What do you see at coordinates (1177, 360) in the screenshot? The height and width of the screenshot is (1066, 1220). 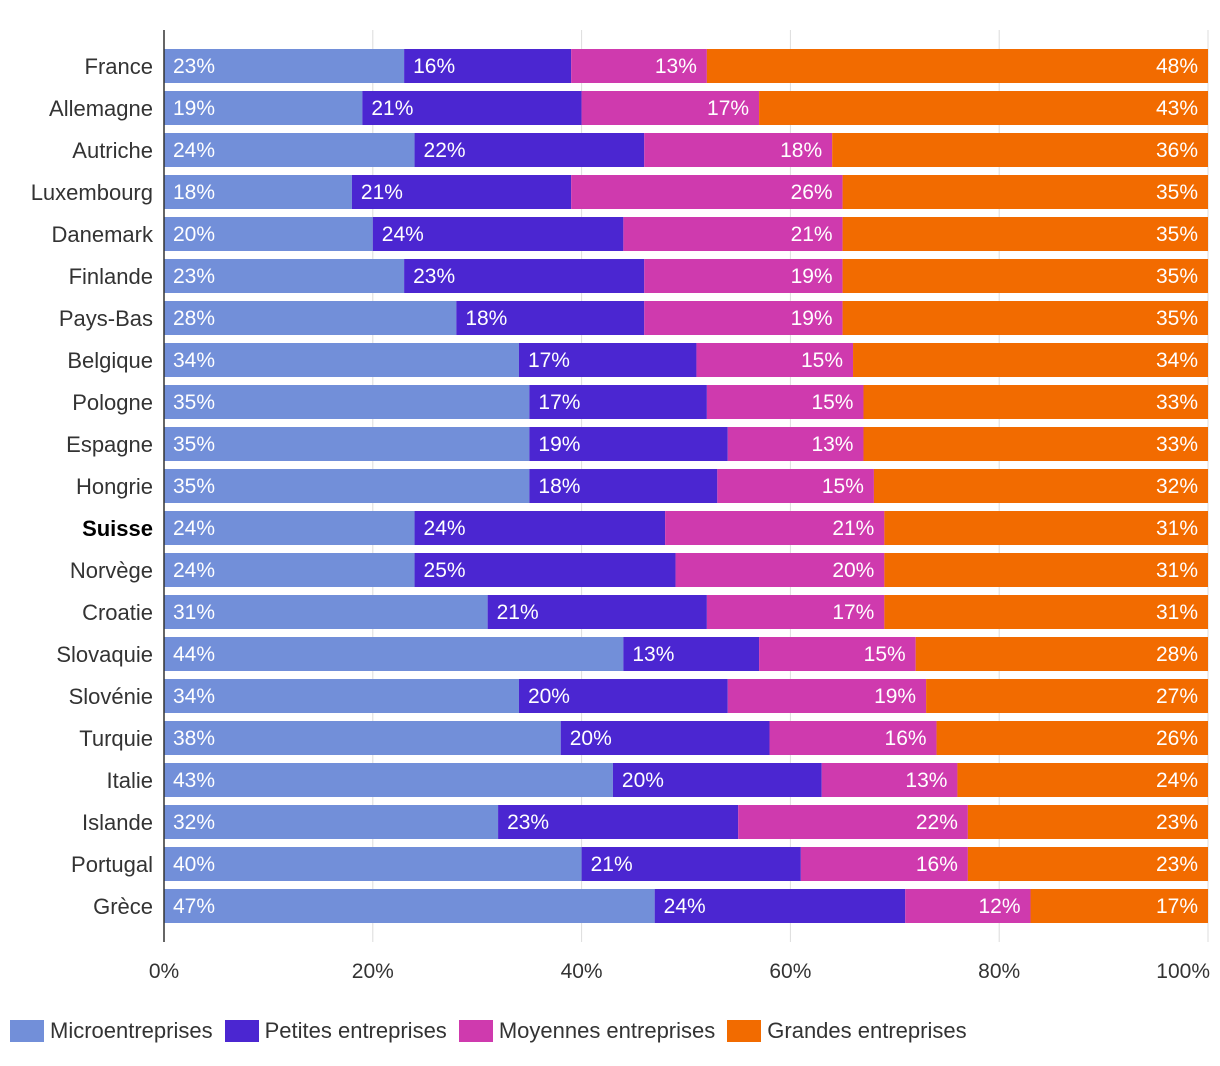 I see `data-label: 34%` at bounding box center [1177, 360].